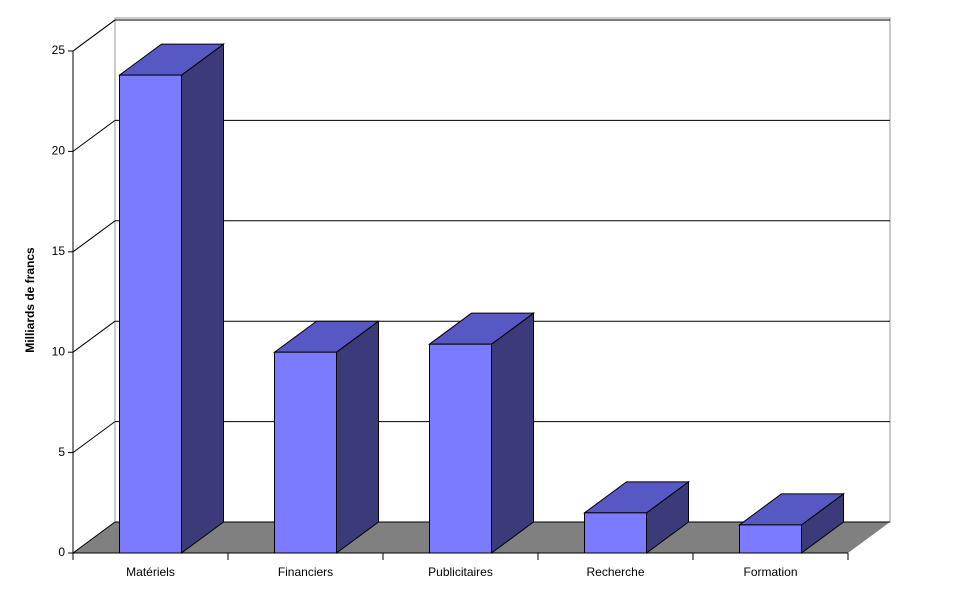 The width and height of the screenshot is (969, 603). I want to click on x-tick-label: Publicitaires, so click(460, 572).